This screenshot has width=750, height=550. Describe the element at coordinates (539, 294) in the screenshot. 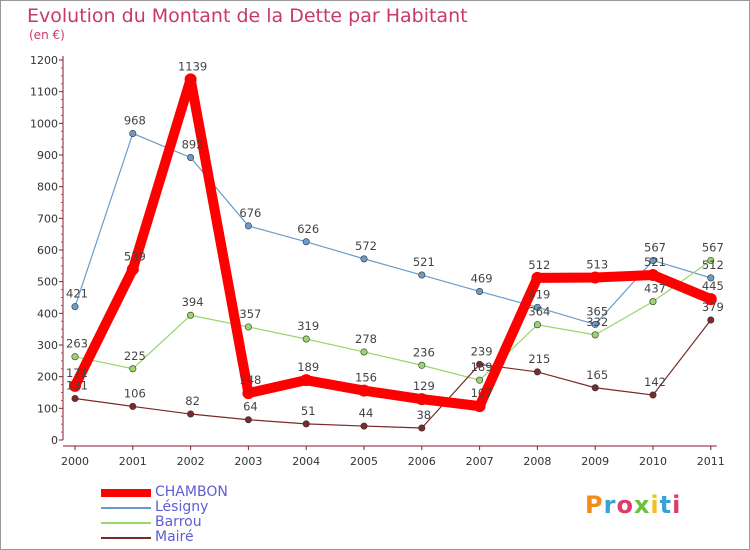

I see `data-label-lesigny: 419` at that location.